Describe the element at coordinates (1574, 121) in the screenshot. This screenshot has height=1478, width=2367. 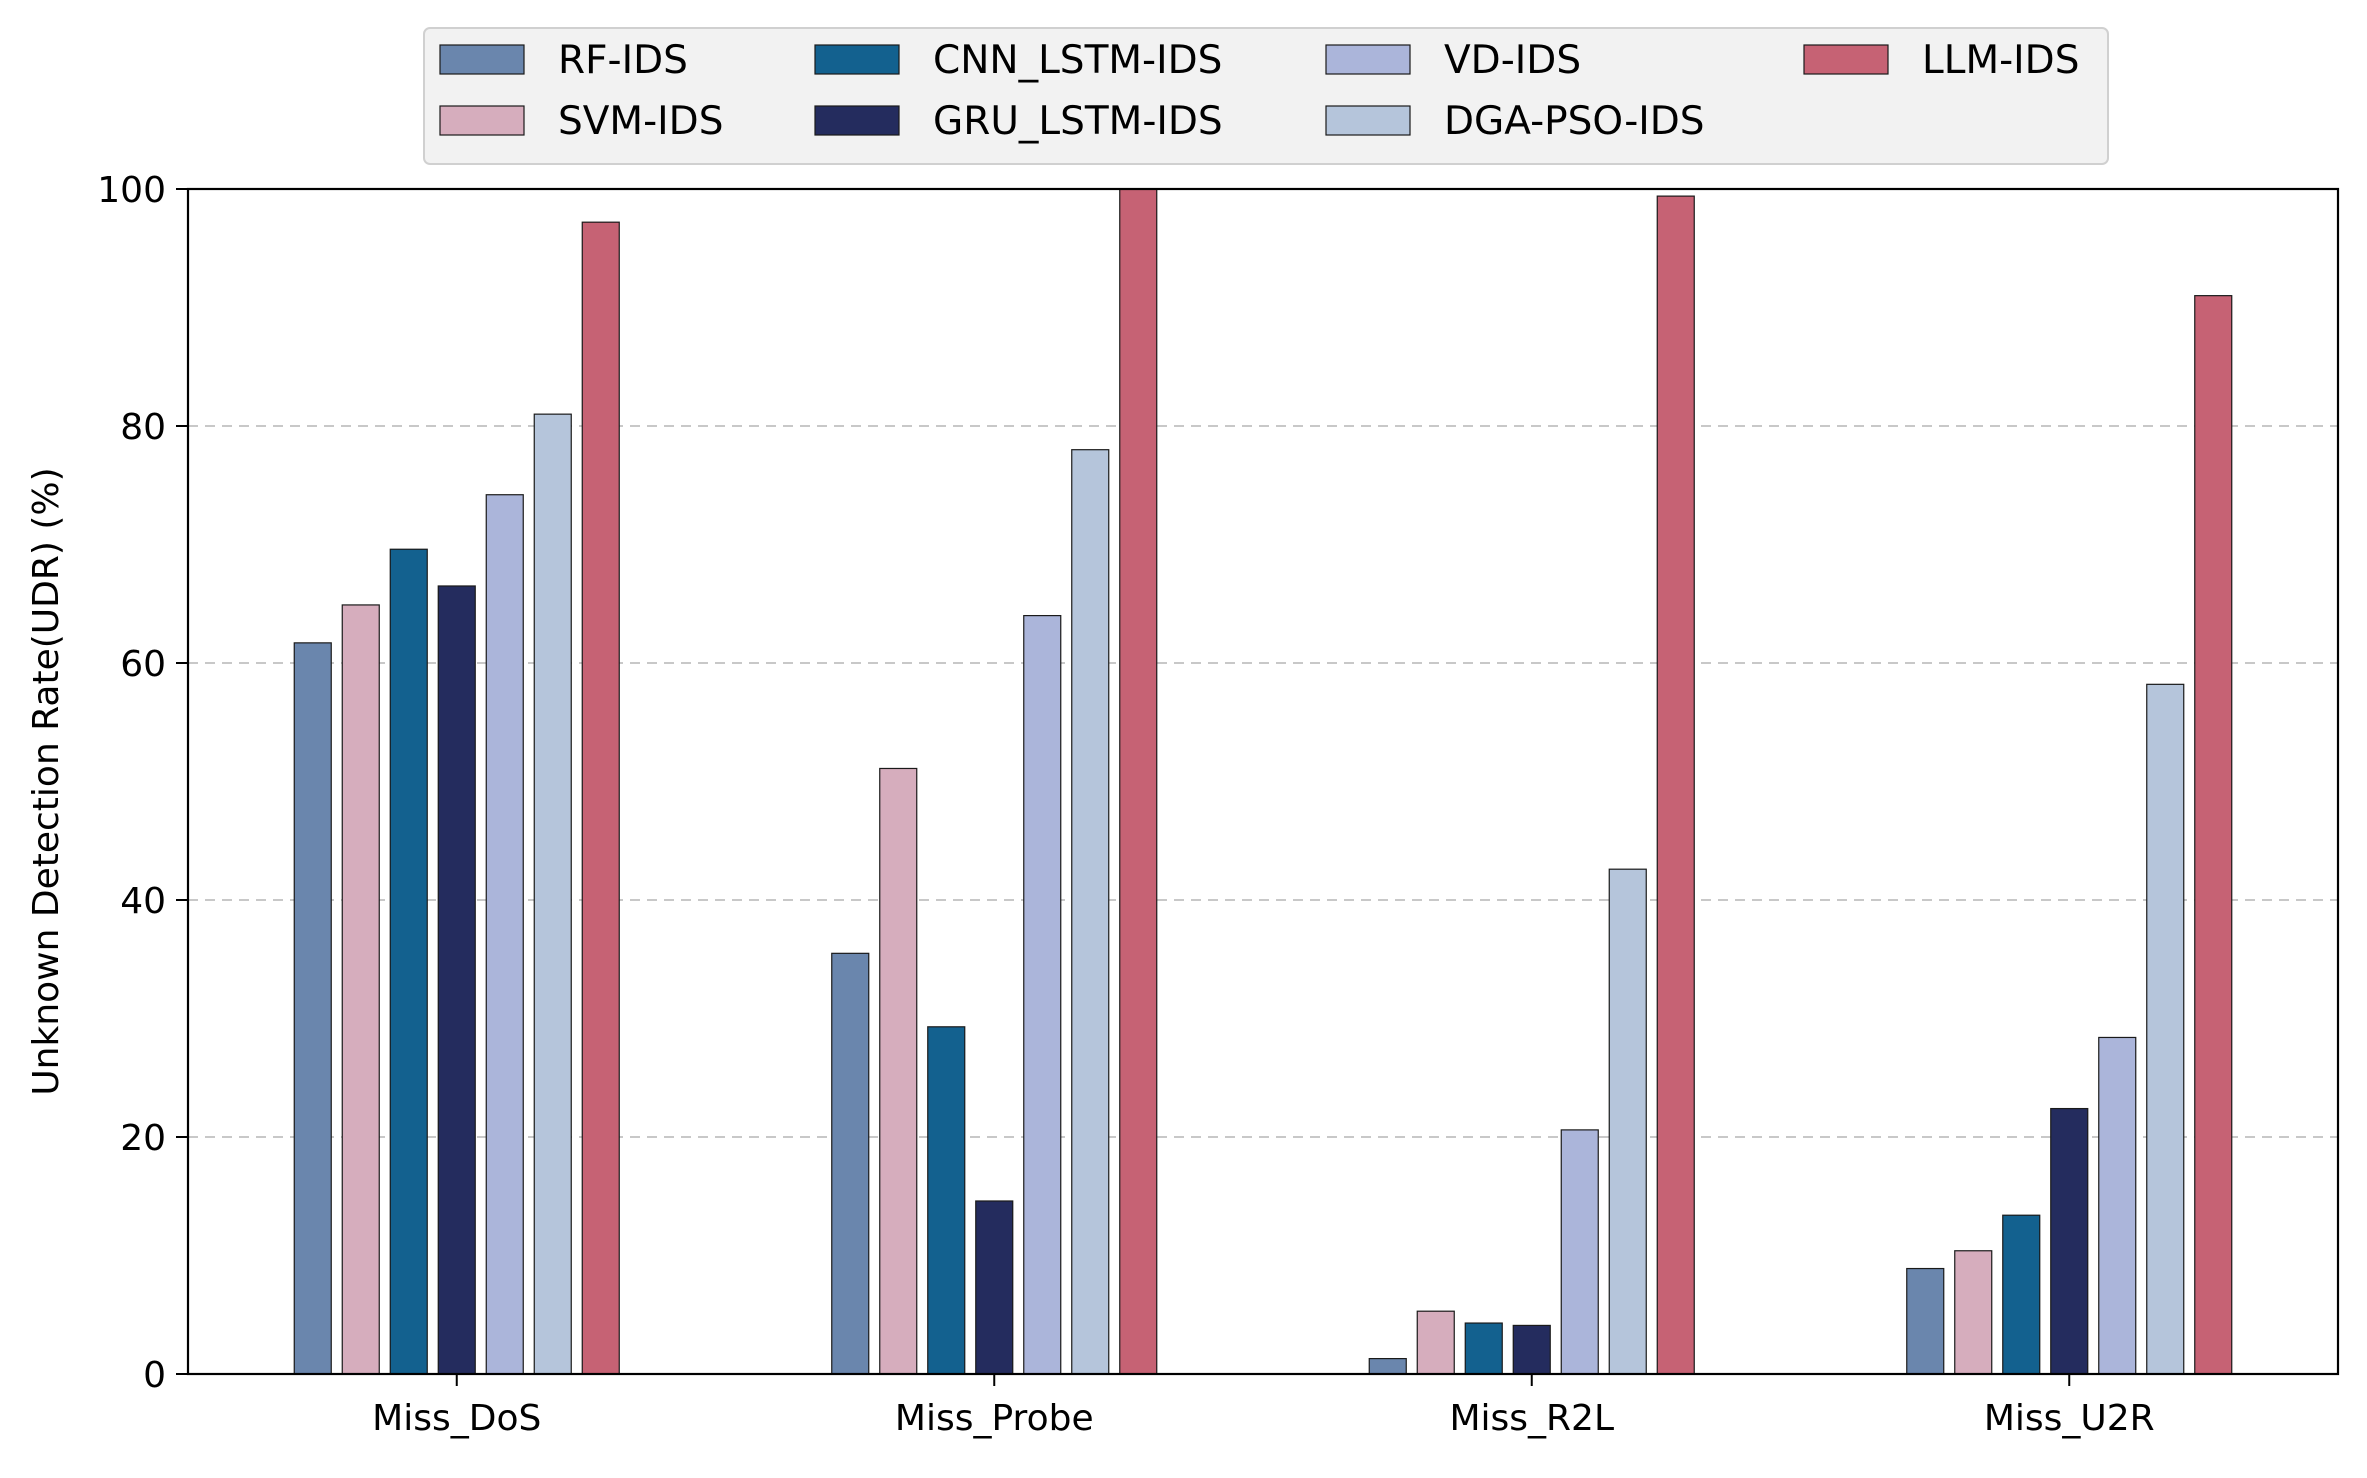
I see `legend-label-dga-pso-ids: DGA-PSO-IDS` at that location.